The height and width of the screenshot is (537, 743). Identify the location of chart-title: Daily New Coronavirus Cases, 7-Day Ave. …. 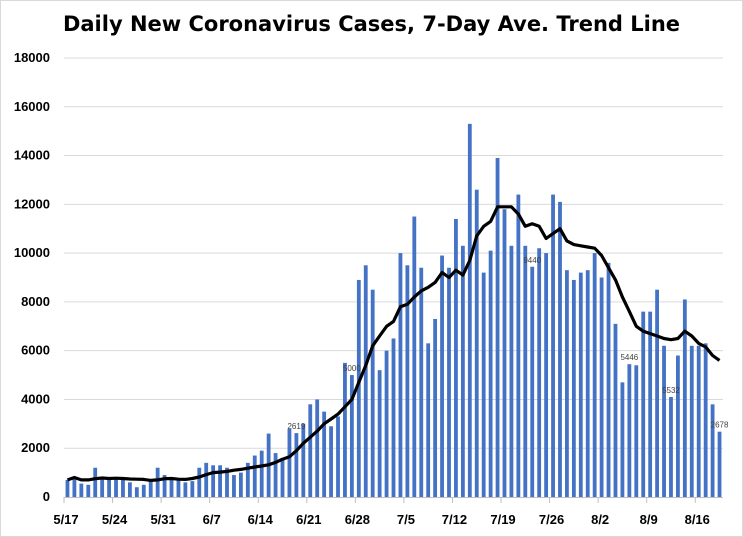
(371, 24).